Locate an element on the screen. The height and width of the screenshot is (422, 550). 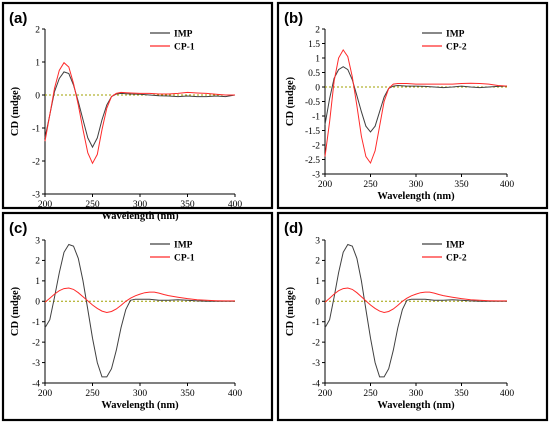
y-tick-label: 0.5 is located at coordinates (314, 74).